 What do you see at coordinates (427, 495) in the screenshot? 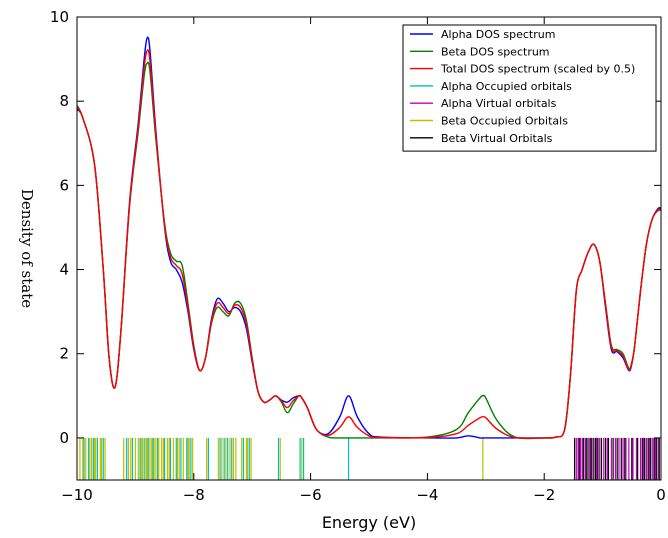
I see `x-tick-label: −4` at bounding box center [427, 495].